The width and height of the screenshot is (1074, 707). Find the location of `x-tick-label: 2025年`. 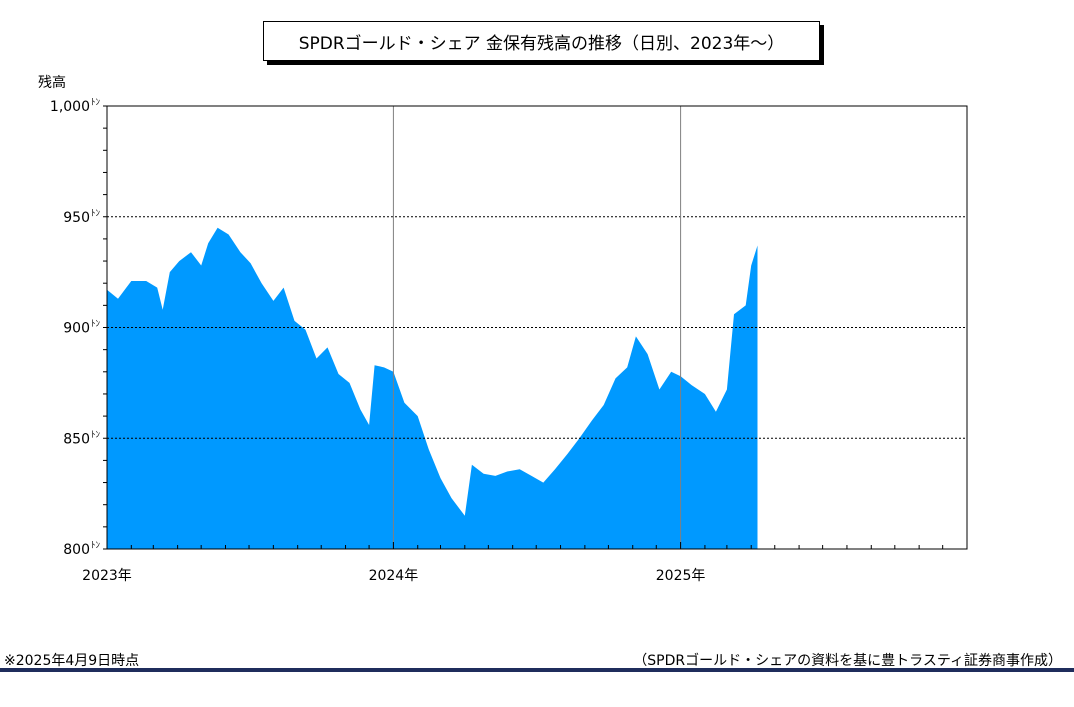

x-tick-label: 2025年 is located at coordinates (681, 576).